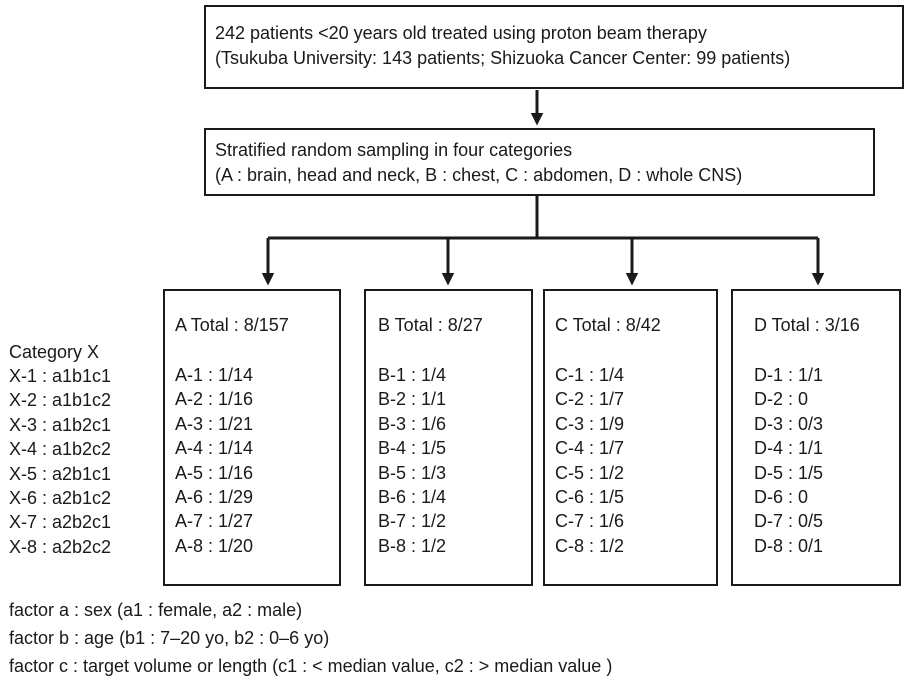 The width and height of the screenshot is (909, 689). Describe the element at coordinates (789, 521) in the screenshot. I see `category-d-row: D-7 : 0/5` at that location.